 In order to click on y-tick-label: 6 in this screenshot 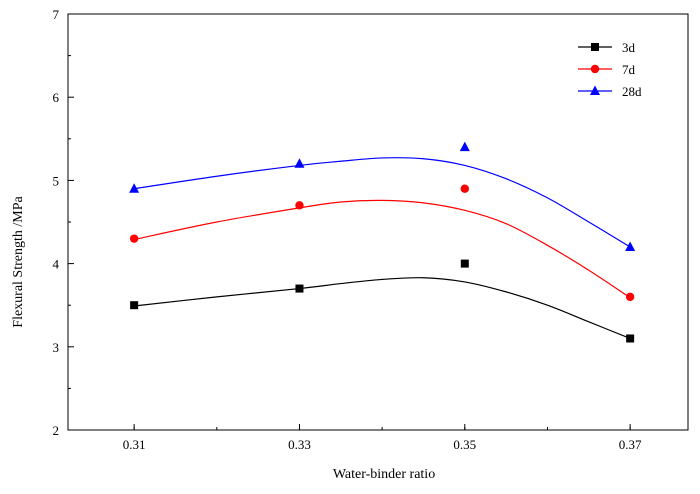, I will do `click(56, 97)`.